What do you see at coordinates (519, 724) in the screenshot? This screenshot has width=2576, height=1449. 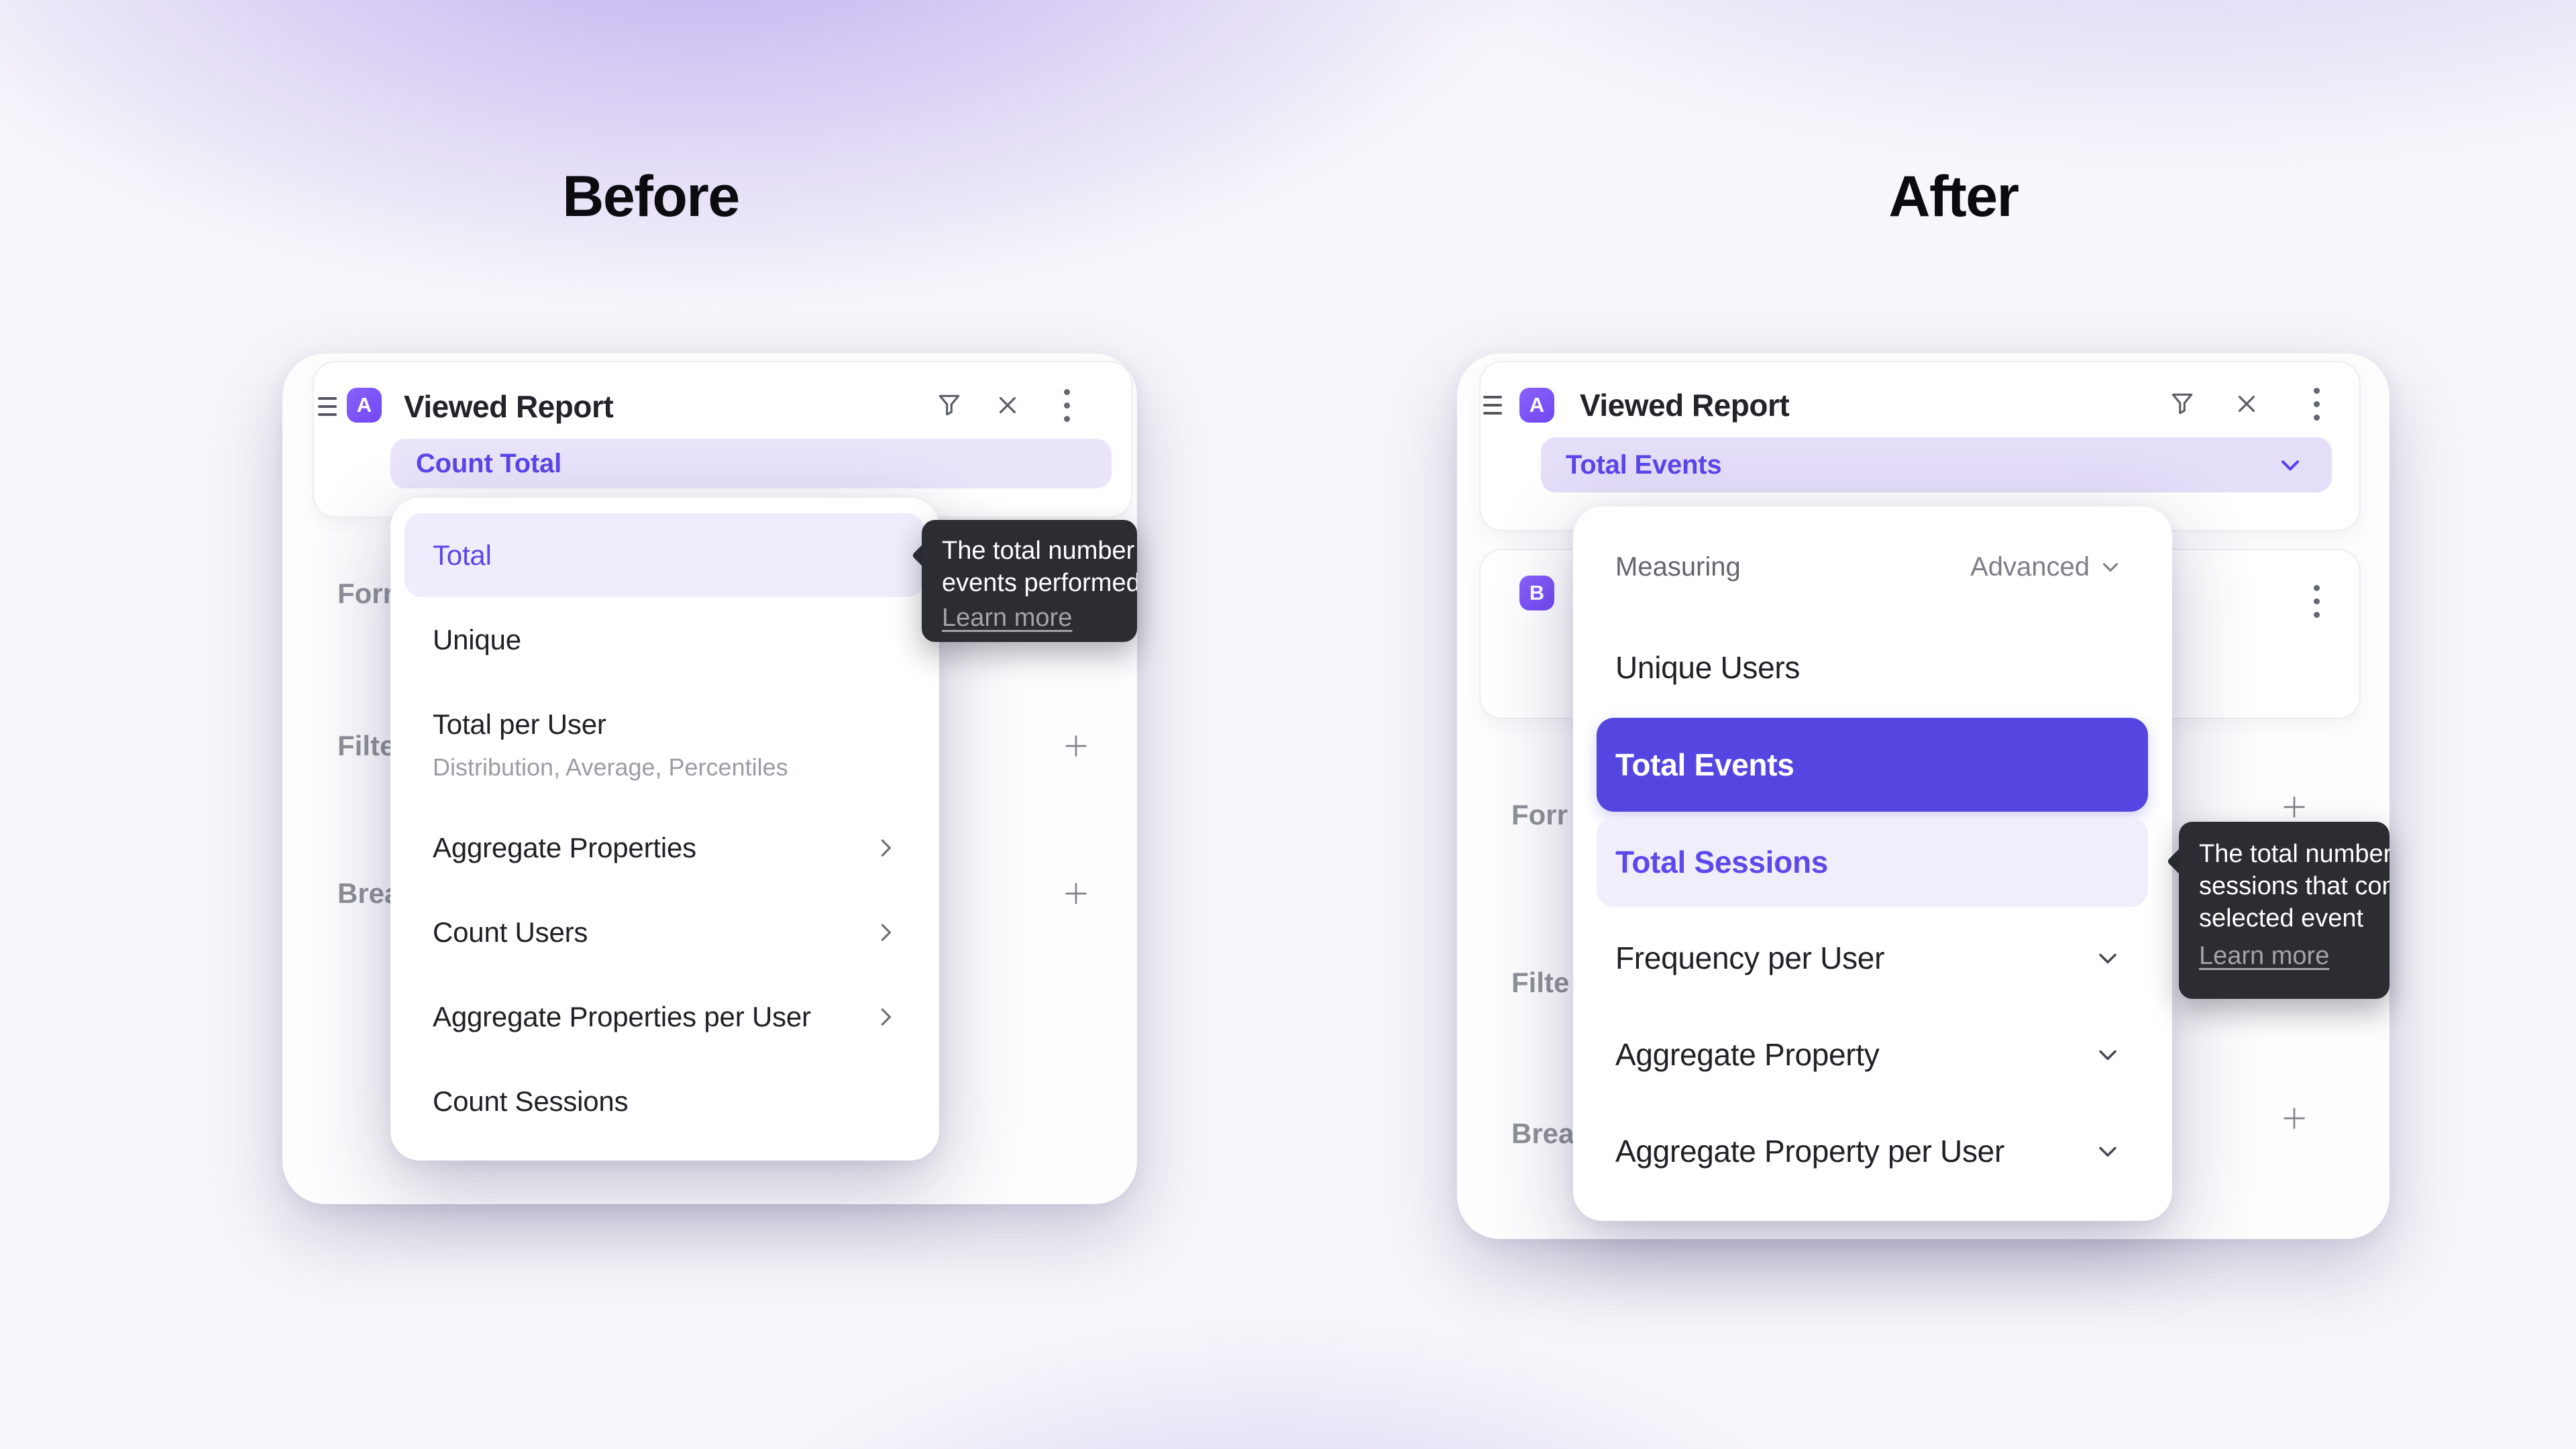 I see `menu-item-total-per-user: Total per User` at bounding box center [519, 724].